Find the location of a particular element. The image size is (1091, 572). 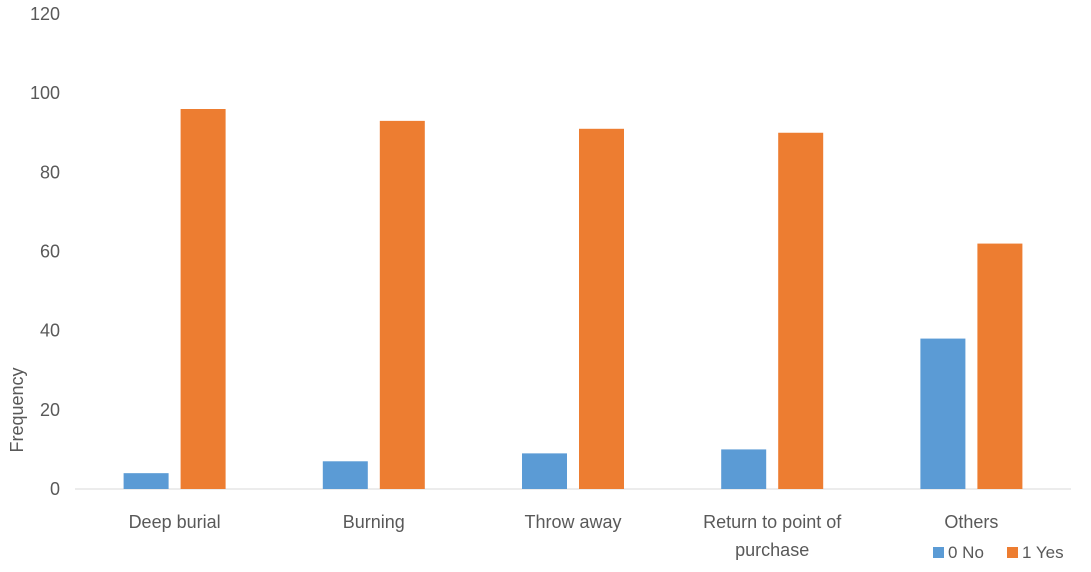

y-tick-label: 60 is located at coordinates (50, 252).